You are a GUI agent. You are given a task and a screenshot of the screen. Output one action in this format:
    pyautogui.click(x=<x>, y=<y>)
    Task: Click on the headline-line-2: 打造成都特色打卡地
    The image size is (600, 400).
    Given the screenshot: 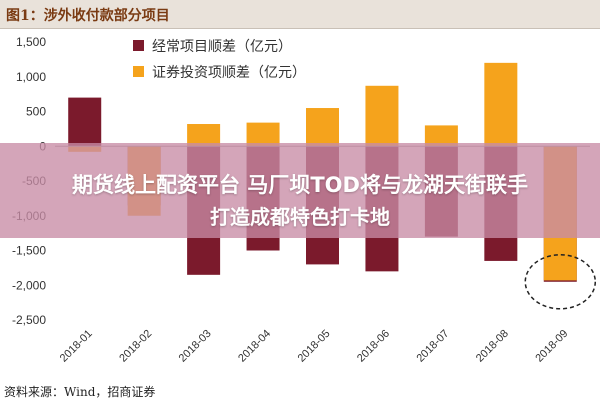 What is the action you would take?
    pyautogui.click(x=300, y=217)
    